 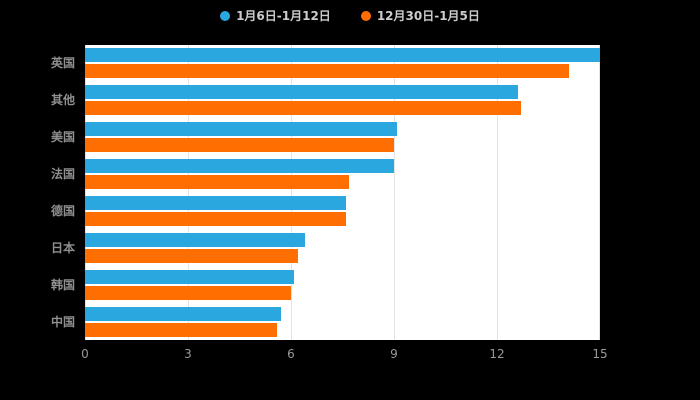 What do you see at coordinates (190, 276) in the screenshot?
I see `bar-series1-category7` at bounding box center [190, 276].